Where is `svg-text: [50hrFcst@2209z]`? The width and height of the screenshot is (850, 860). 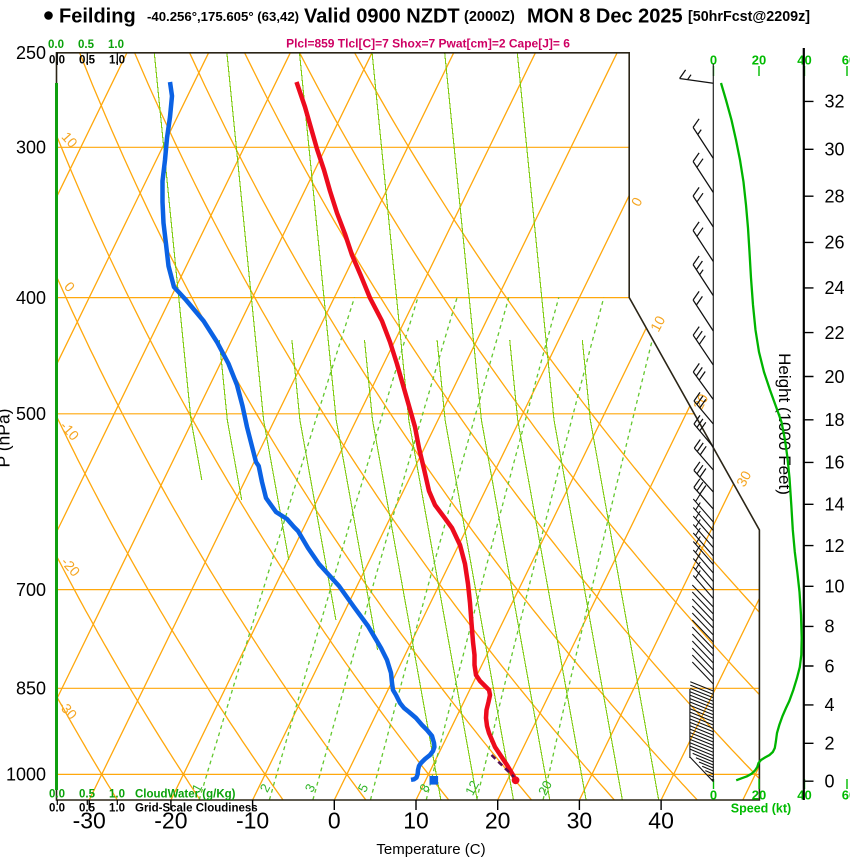
svg-text: [50hrFcst@2209z] is located at coordinates (749, 17).